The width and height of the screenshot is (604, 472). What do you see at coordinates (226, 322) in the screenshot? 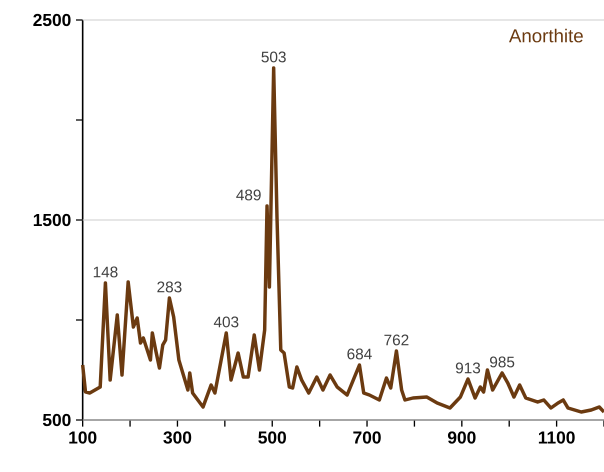
I see `annotation: 403` at bounding box center [226, 322].